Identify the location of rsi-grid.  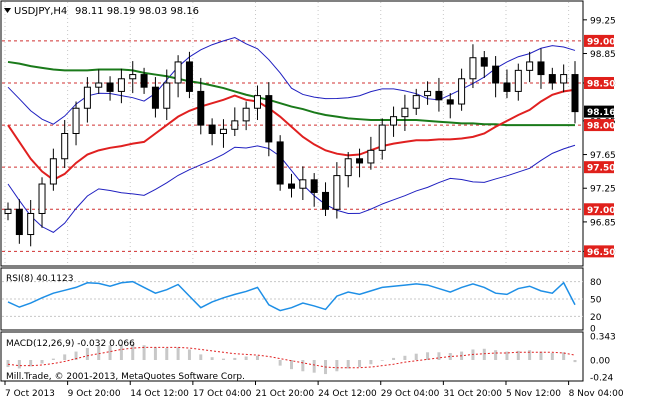
(292, 299).